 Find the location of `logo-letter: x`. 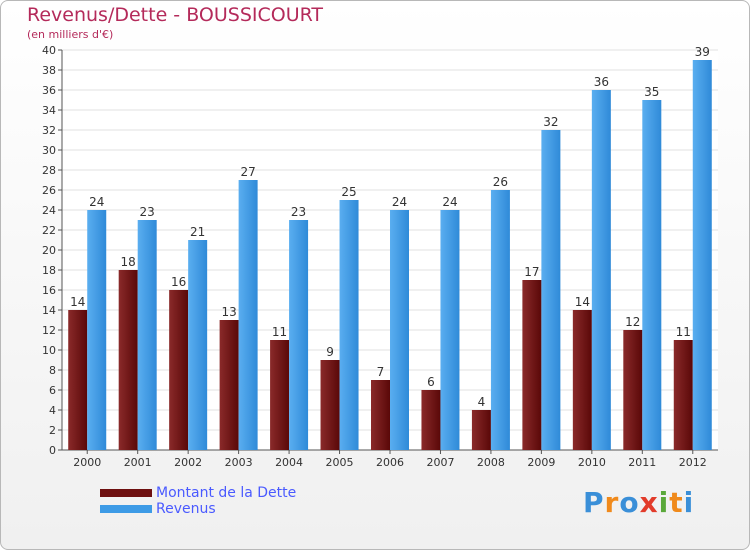

logo-letter: x is located at coordinates (649, 502).